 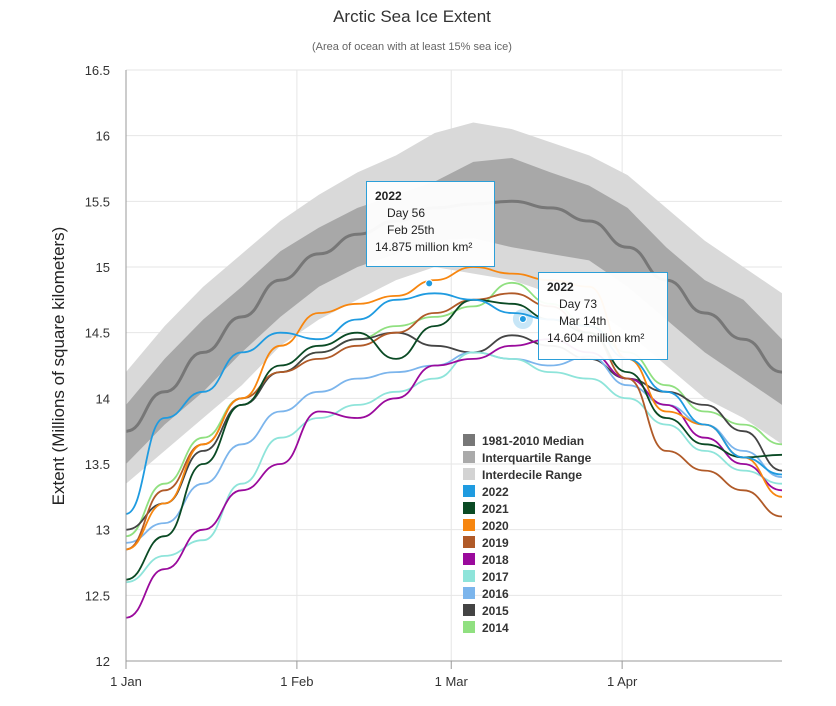 I want to click on tooltip-day-56: 2022 Day 56 Feb 25th 14.875 million km², so click(x=430, y=224).